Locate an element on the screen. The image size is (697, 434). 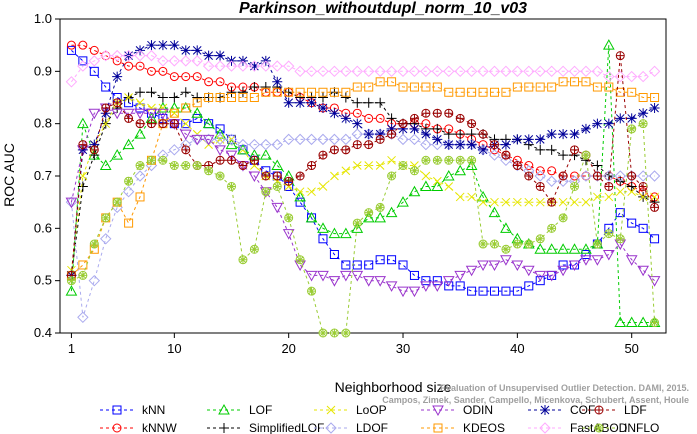
x-tick-label: 50 is located at coordinates (631, 348).